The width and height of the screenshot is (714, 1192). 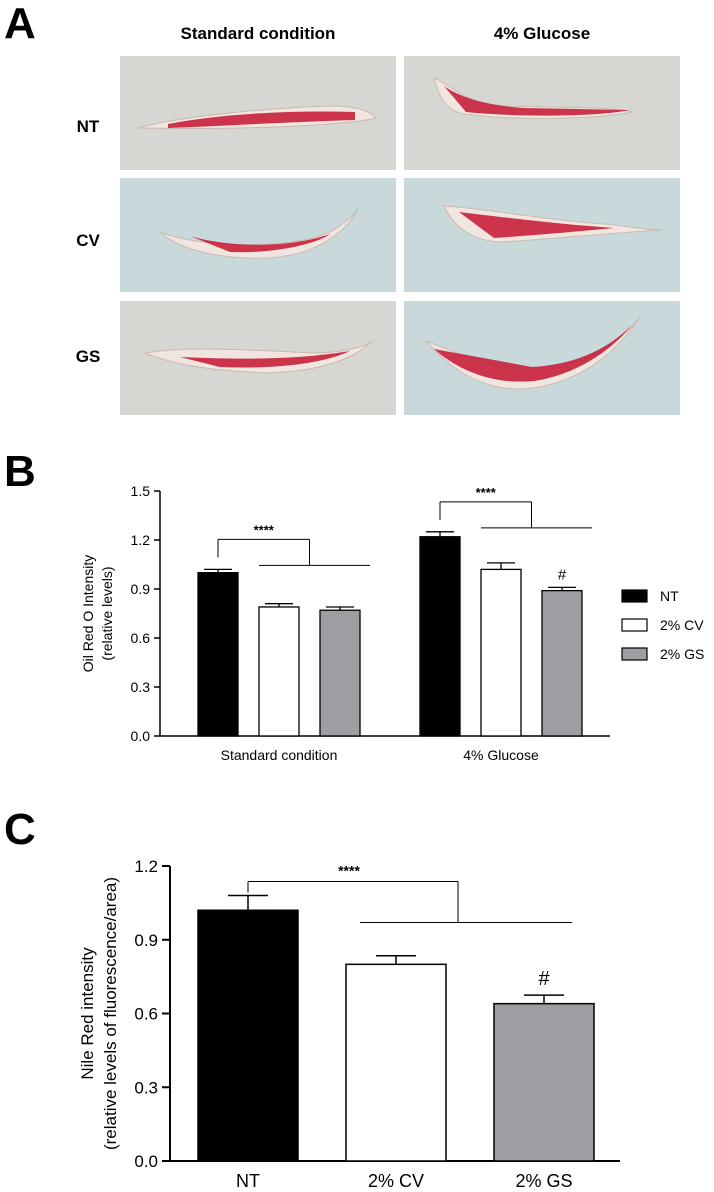 What do you see at coordinates (543, 1181) in the screenshot?
I see `x-tick-label: 2% GS` at bounding box center [543, 1181].